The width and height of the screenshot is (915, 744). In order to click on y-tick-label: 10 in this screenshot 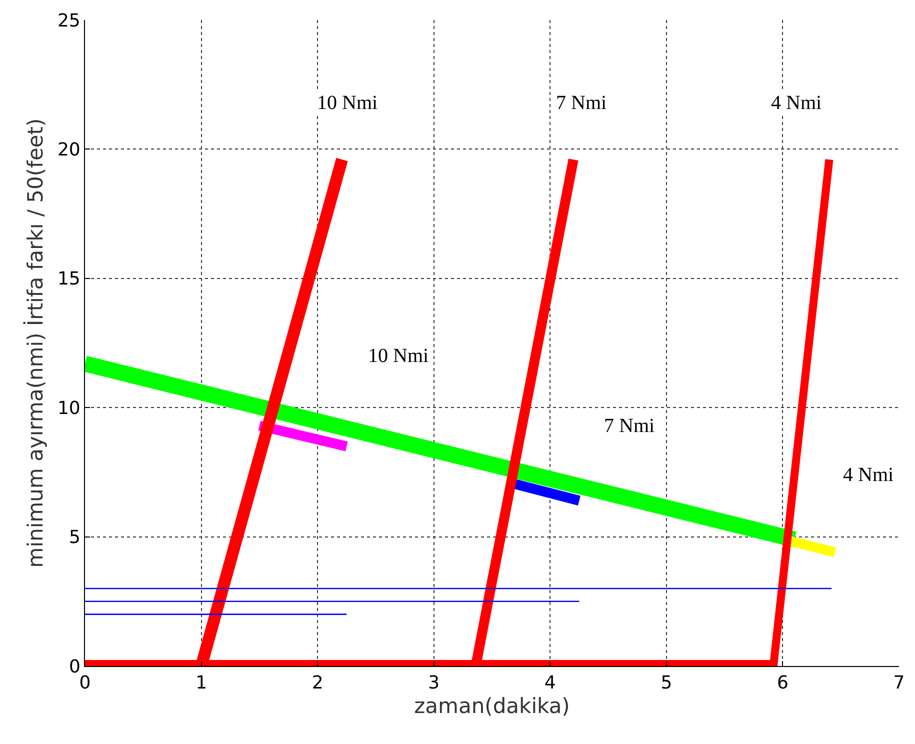, I will do `click(68, 408)`.